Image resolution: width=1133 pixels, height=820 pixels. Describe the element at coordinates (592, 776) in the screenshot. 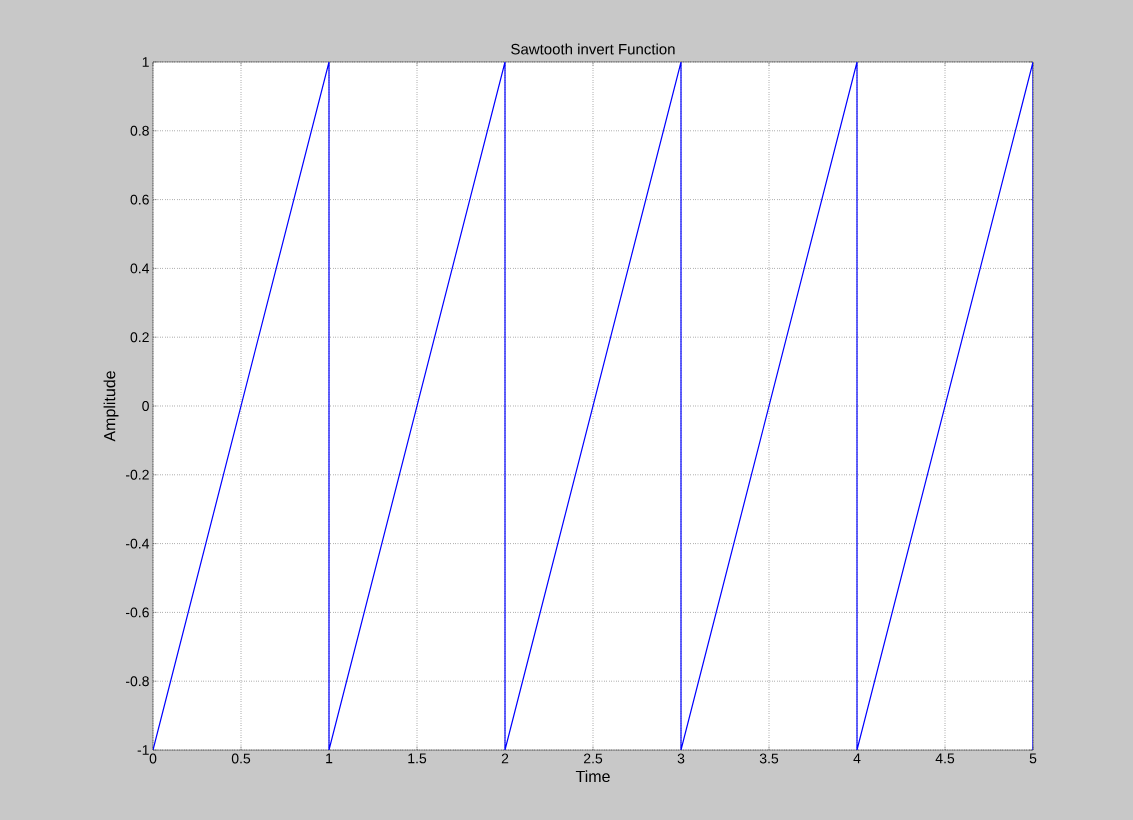

I see `x-axis-title: Time` at that location.